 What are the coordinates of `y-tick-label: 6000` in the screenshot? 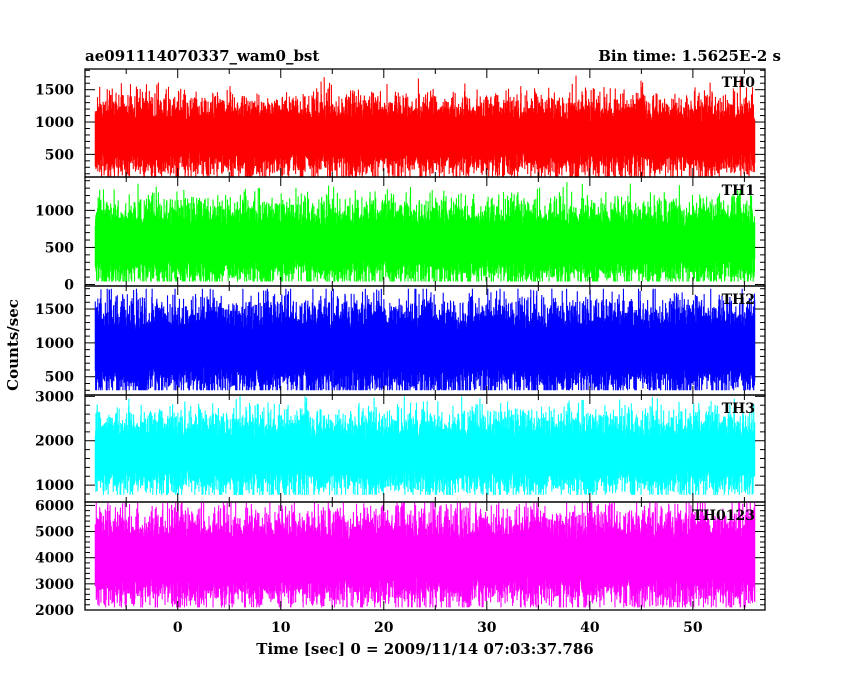 It's located at (54, 506).